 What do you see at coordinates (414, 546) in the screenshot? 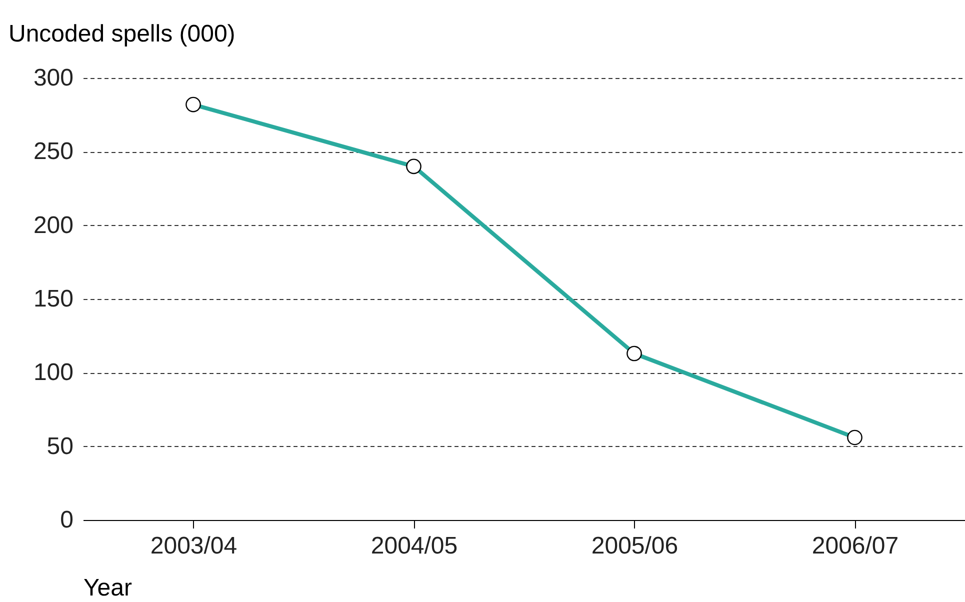
I see `x-tick-label: 2004/05` at bounding box center [414, 546].